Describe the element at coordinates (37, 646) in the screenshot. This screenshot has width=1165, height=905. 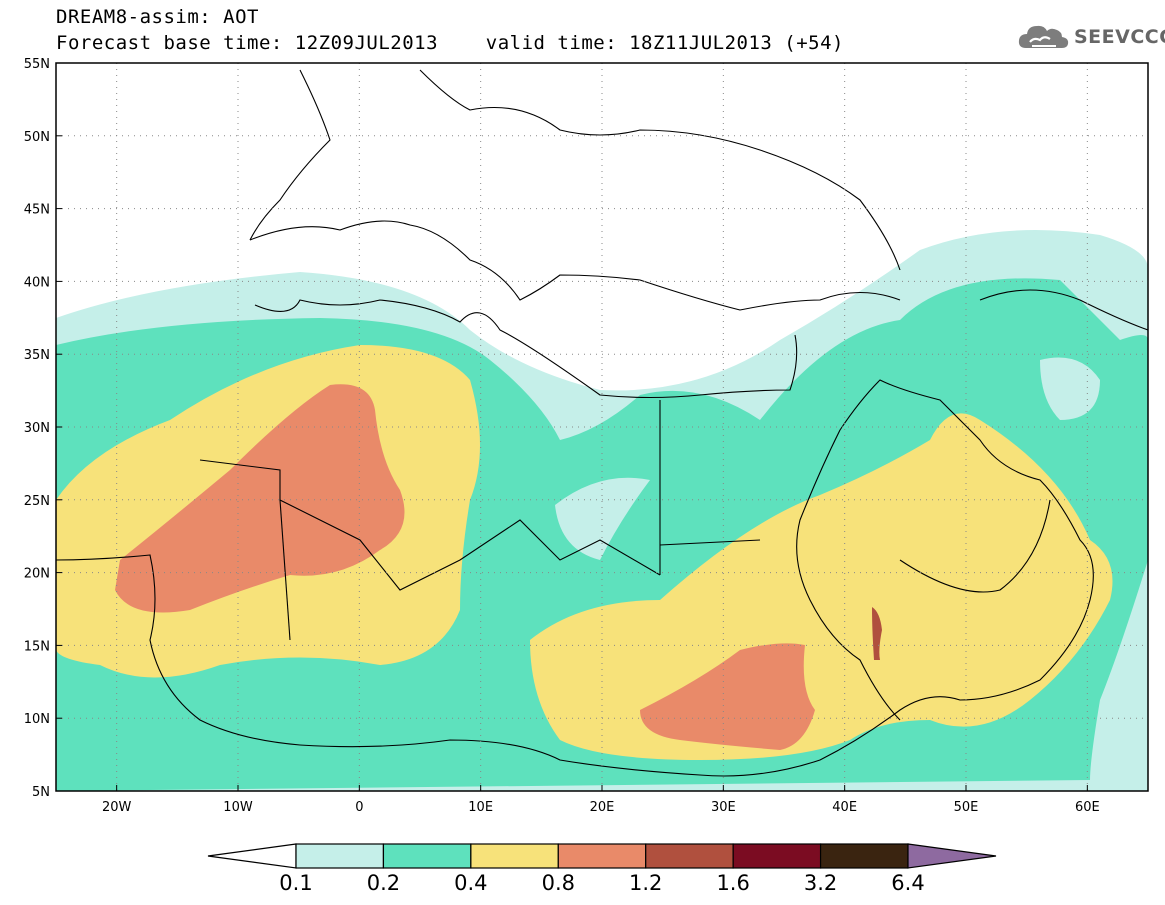
I see `lat-label: 15N` at that location.